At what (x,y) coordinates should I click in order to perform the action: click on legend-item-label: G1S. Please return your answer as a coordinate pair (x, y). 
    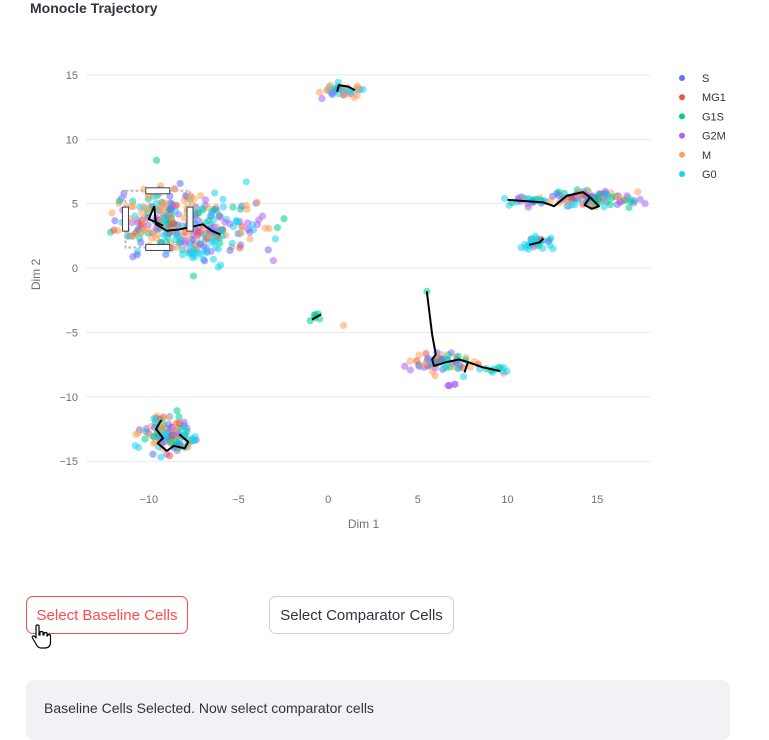
    Looking at the image, I should click on (713, 117).